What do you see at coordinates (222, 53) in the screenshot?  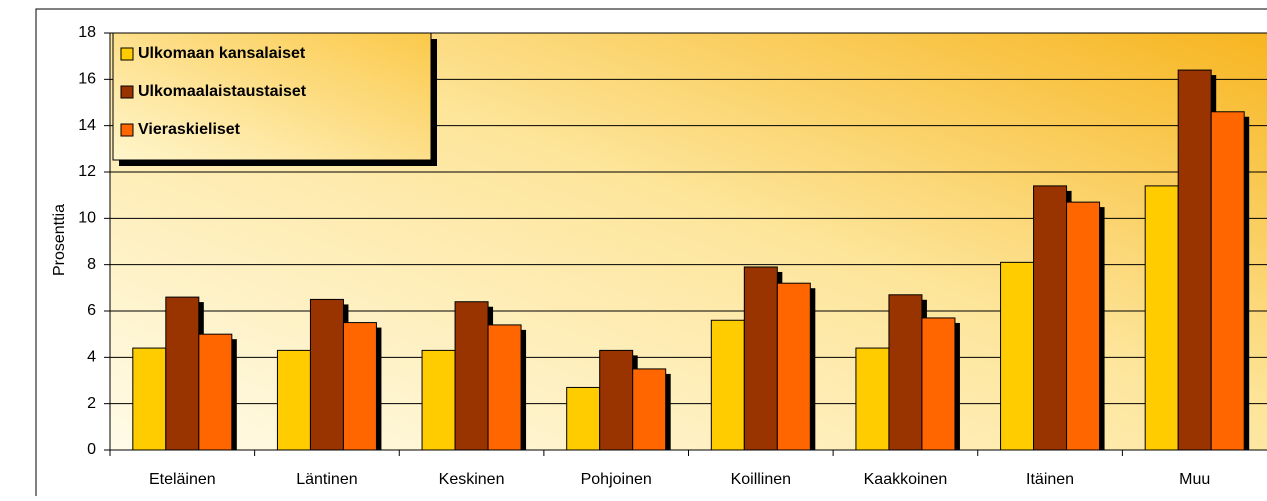 I see `legend-label: Ulkomaan kansalaiset` at bounding box center [222, 53].